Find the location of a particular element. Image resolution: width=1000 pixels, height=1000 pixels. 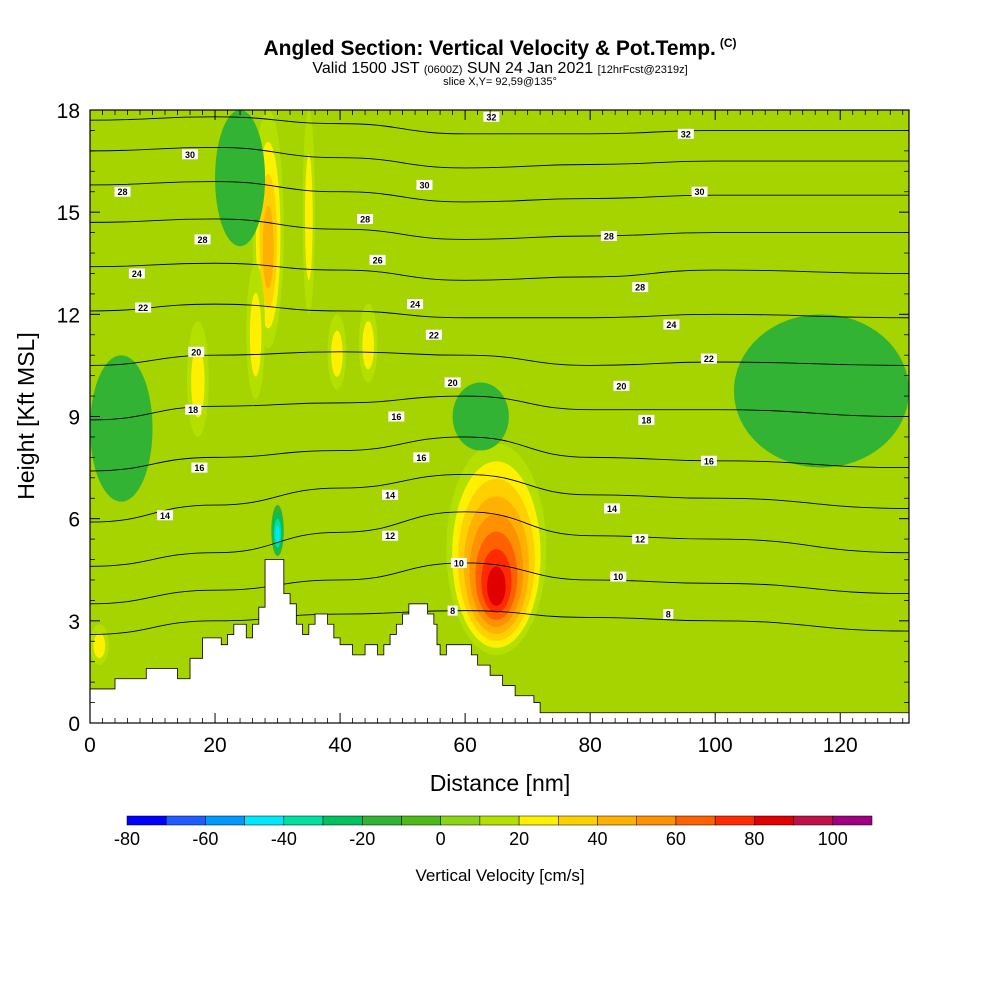

forecast-info: [12hrFcst@2319z] is located at coordinates (642, 70).